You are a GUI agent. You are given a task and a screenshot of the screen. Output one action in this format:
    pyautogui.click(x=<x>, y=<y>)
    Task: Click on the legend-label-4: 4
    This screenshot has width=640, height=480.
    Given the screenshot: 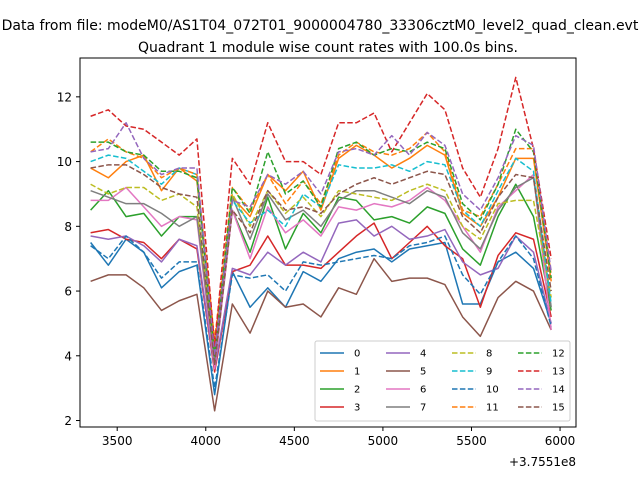 What is the action you would take?
    pyautogui.click(x=423, y=354)
    